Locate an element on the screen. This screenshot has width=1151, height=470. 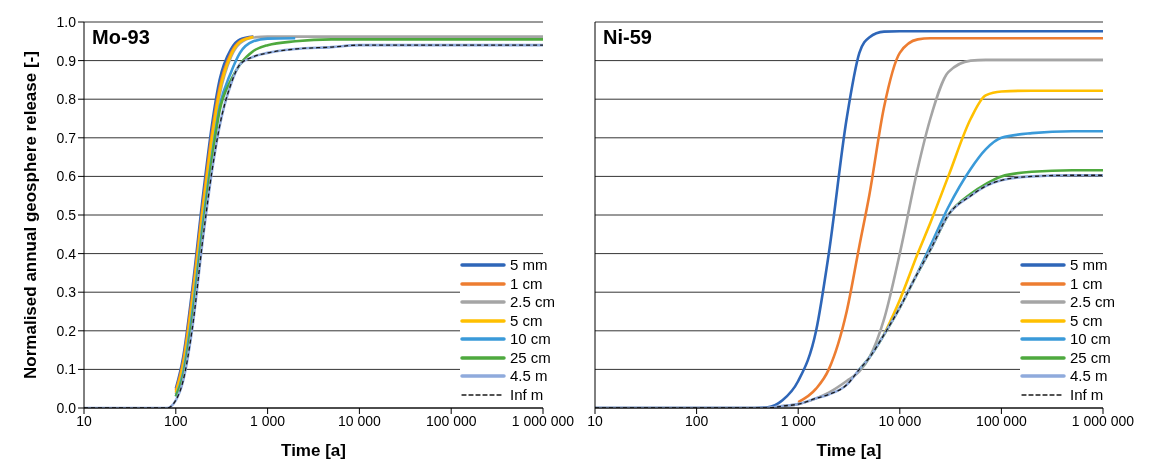
y-tick-label: 0.2 is located at coordinates (66, 330).